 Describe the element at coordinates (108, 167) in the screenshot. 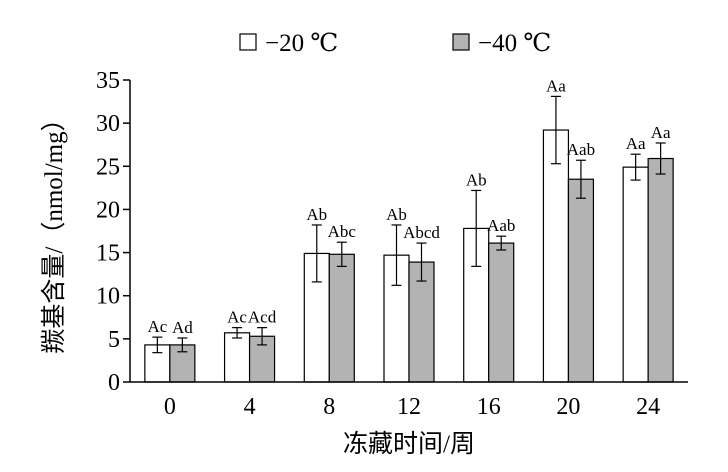

I see `y-tick-label: 25` at that location.